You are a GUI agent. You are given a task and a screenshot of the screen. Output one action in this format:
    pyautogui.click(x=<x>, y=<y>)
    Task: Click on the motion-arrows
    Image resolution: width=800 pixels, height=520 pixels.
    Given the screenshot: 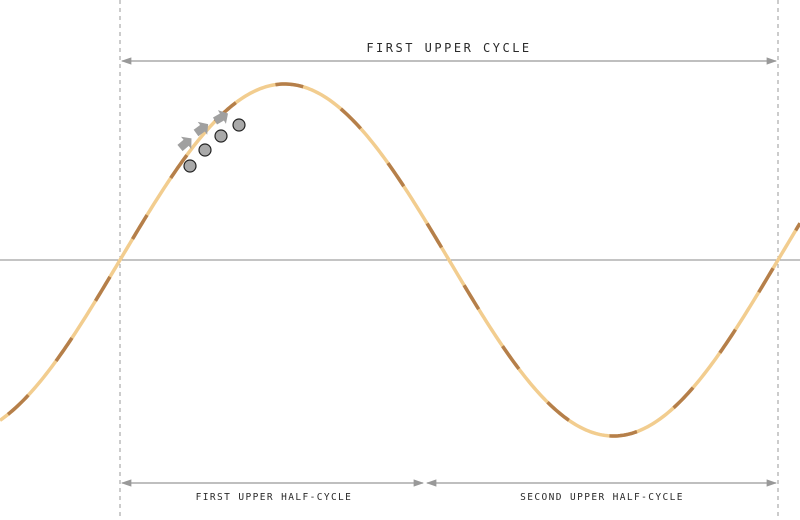 What is the action you would take?
    pyautogui.click(x=202, y=131)
    